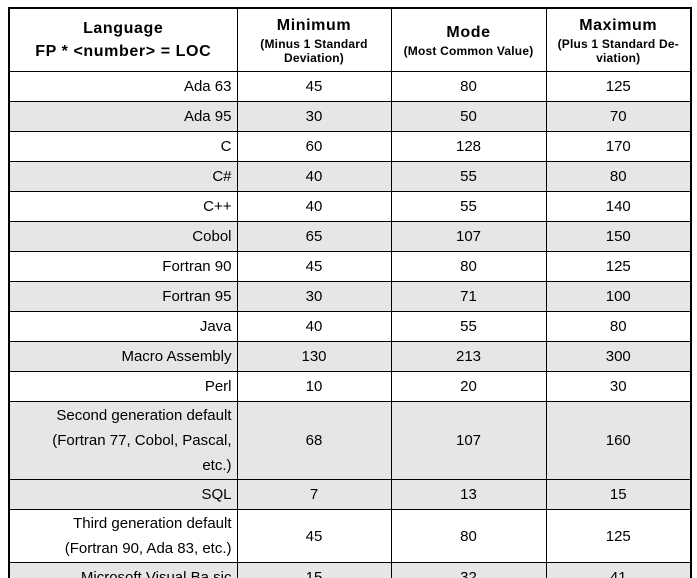  I want to click on table-row: C# 40 55 80, so click(350, 176).